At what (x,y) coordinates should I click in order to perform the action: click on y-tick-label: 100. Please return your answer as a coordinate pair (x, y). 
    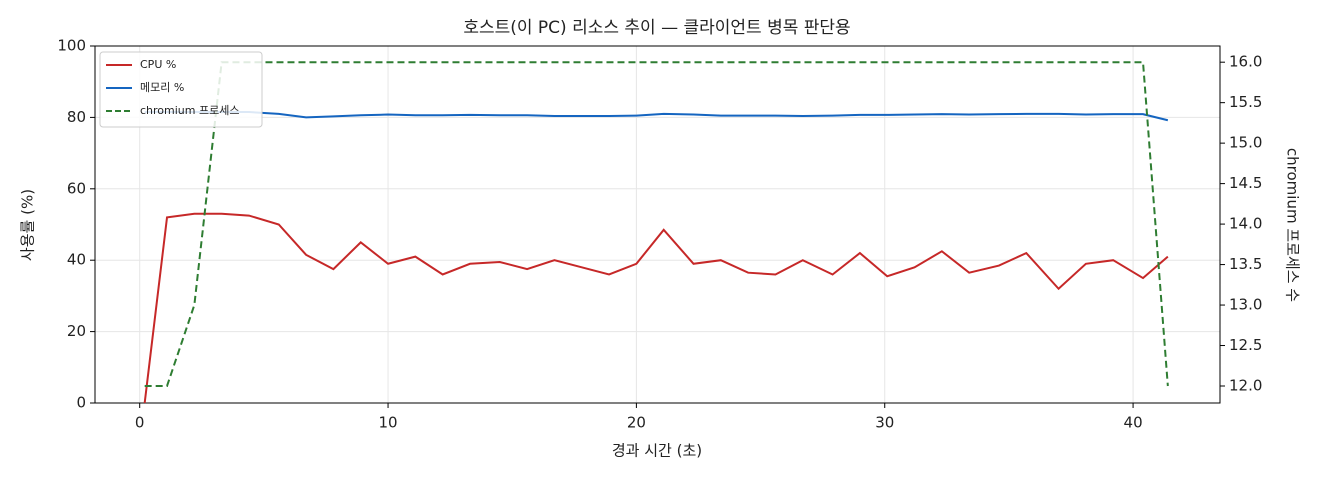
    Looking at the image, I should click on (71, 46).